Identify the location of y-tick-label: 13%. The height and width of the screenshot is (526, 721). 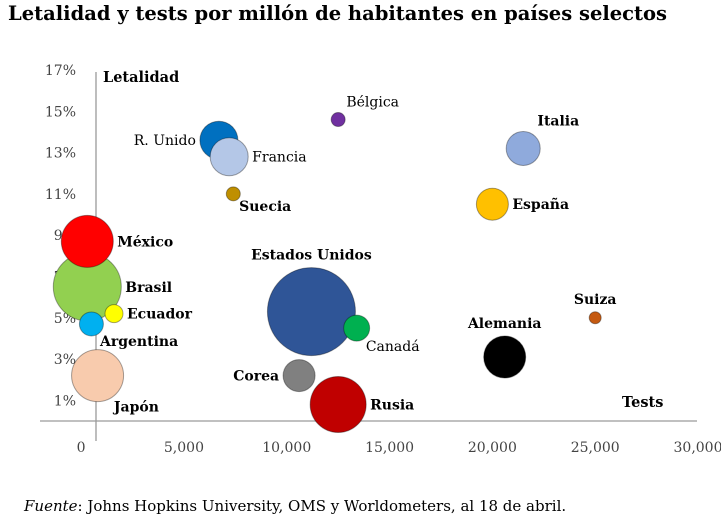
(60, 154).